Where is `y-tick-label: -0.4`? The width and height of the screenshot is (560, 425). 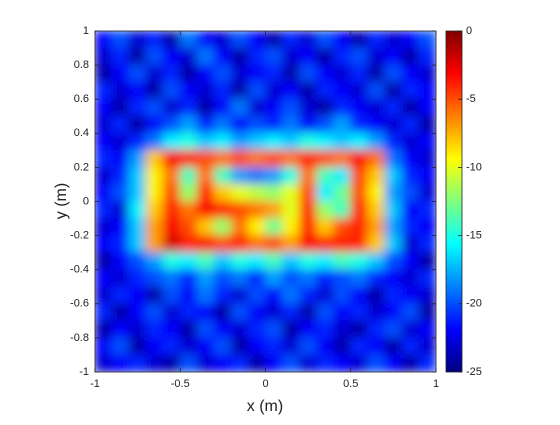 y-tick-label: -0.4 is located at coordinates (79, 270).